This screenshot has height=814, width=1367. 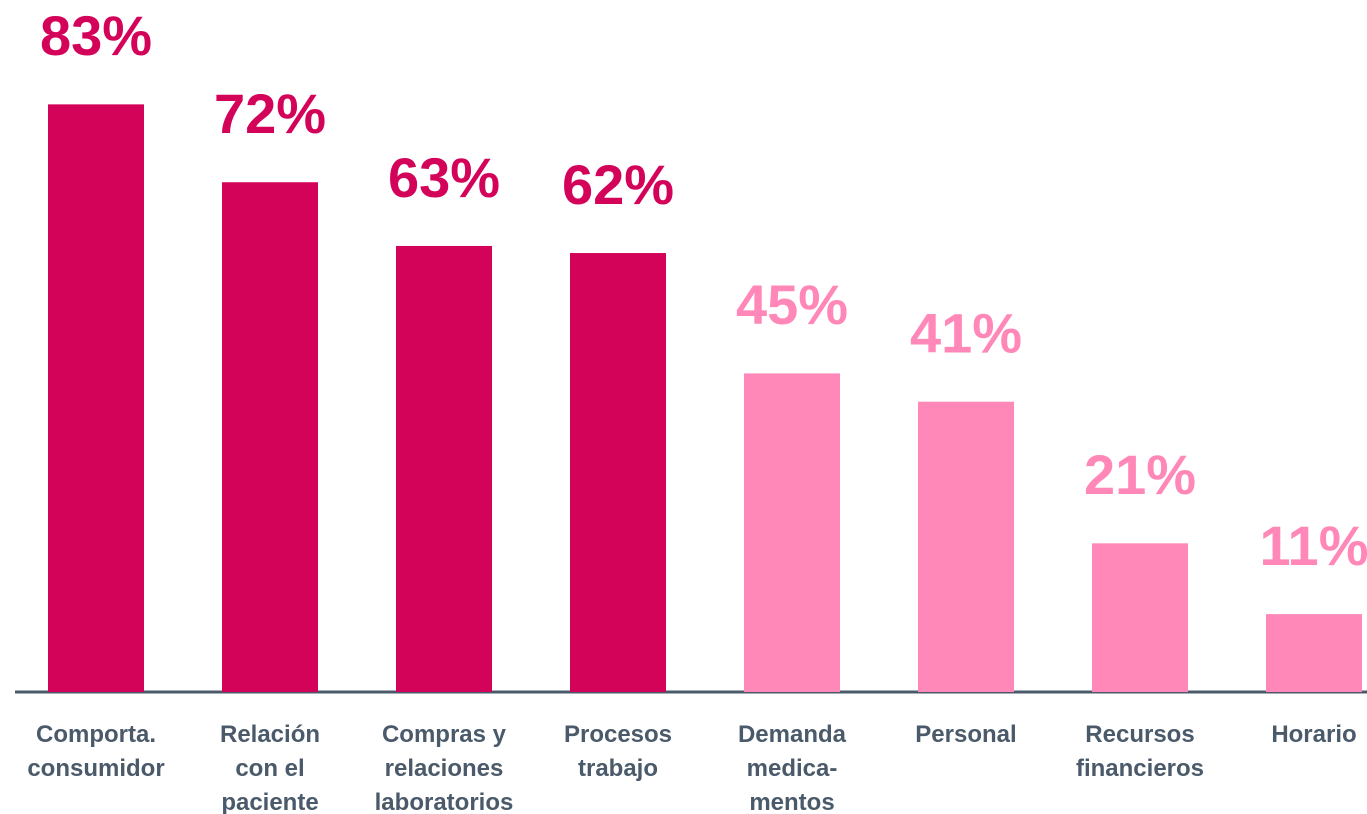 What do you see at coordinates (1313, 734) in the screenshot?
I see `x-tick-label: Horario` at bounding box center [1313, 734].